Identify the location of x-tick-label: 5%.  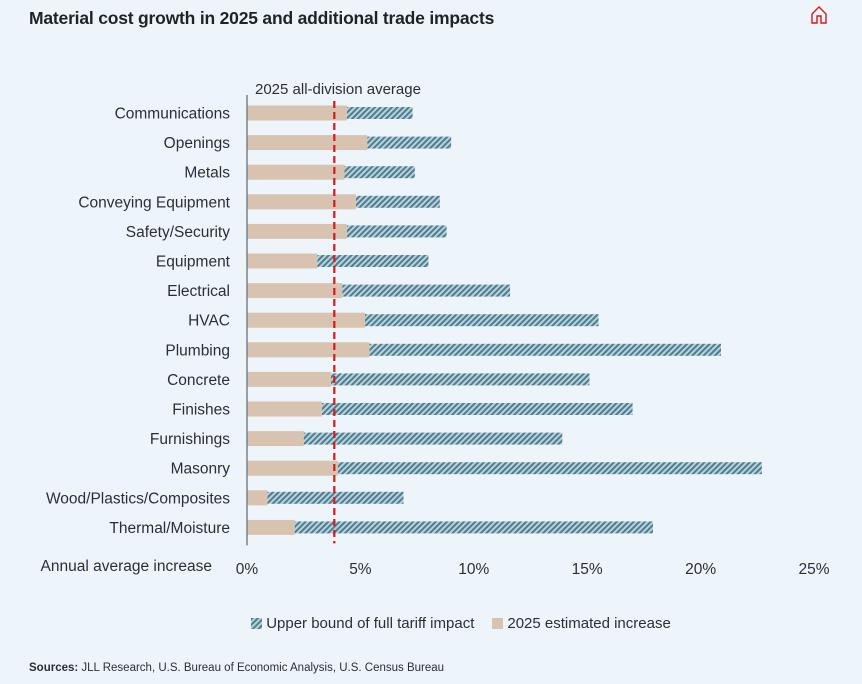
(360, 569).